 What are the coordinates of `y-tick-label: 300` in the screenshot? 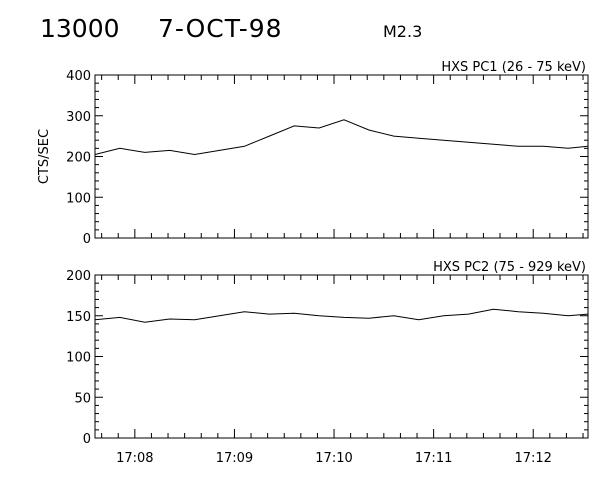 It's located at (78, 117).